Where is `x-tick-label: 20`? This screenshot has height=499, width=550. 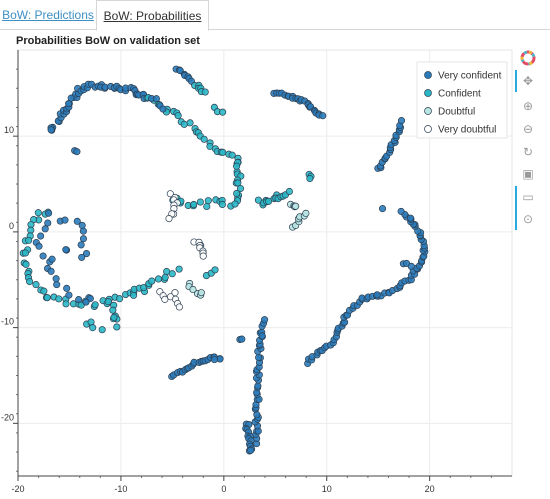
x-tick-label: 20 is located at coordinates (430, 489).